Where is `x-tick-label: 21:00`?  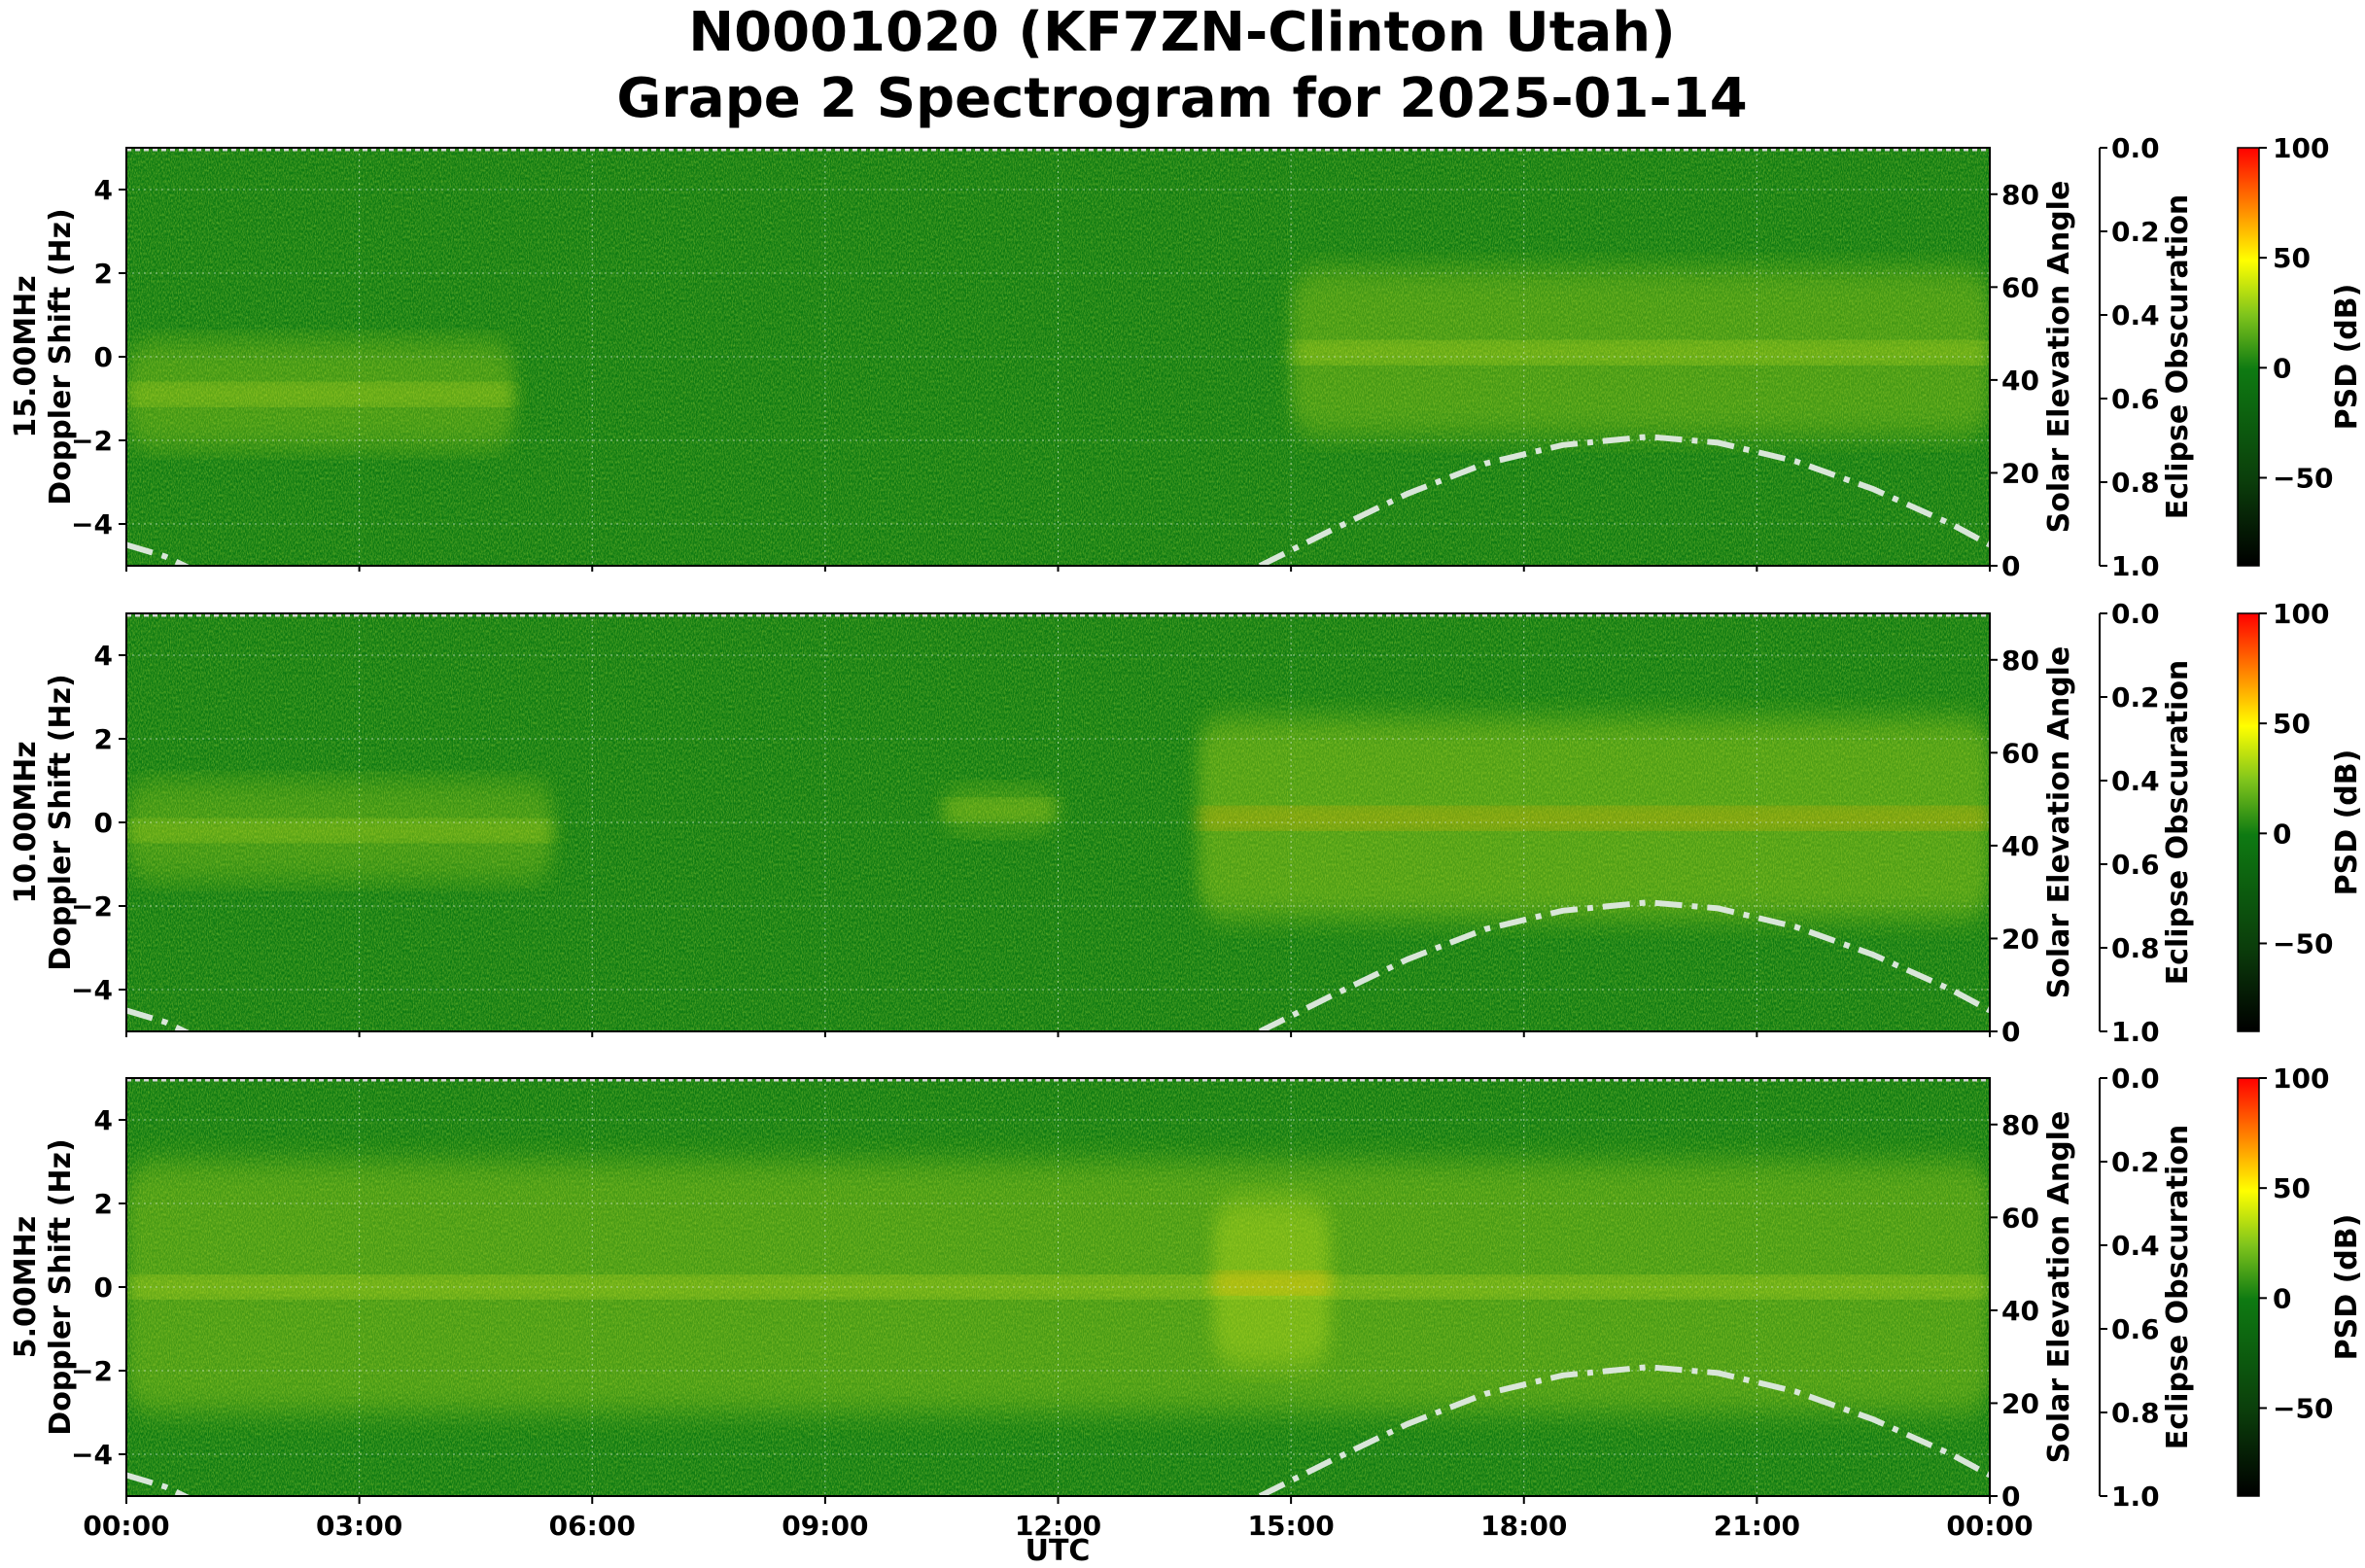
x-tick-label: 21:00 is located at coordinates (1757, 1526).